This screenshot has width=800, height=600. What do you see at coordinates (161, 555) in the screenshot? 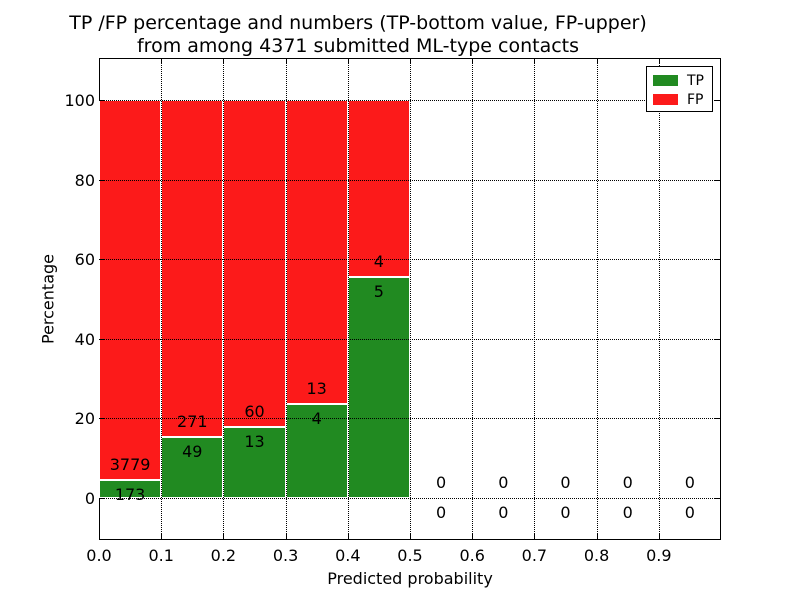
I see `x-tick-label: 0.1` at bounding box center [161, 555].